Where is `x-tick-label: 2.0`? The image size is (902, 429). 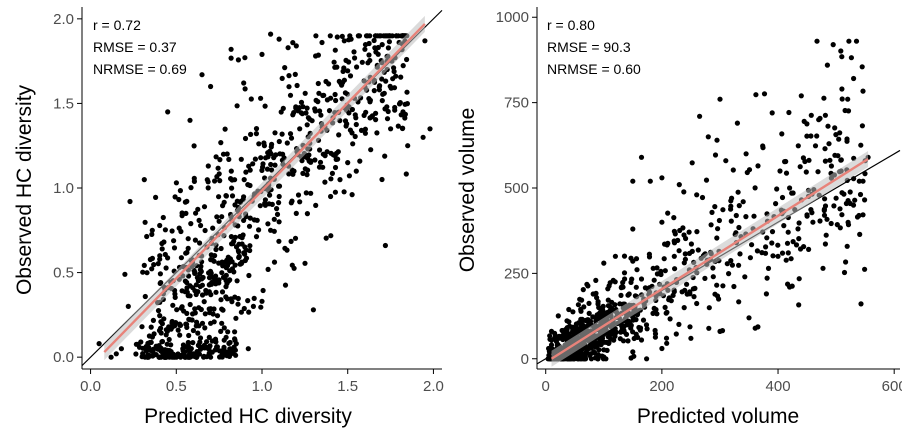 x-tick-label: 2.0 is located at coordinates (433, 386).